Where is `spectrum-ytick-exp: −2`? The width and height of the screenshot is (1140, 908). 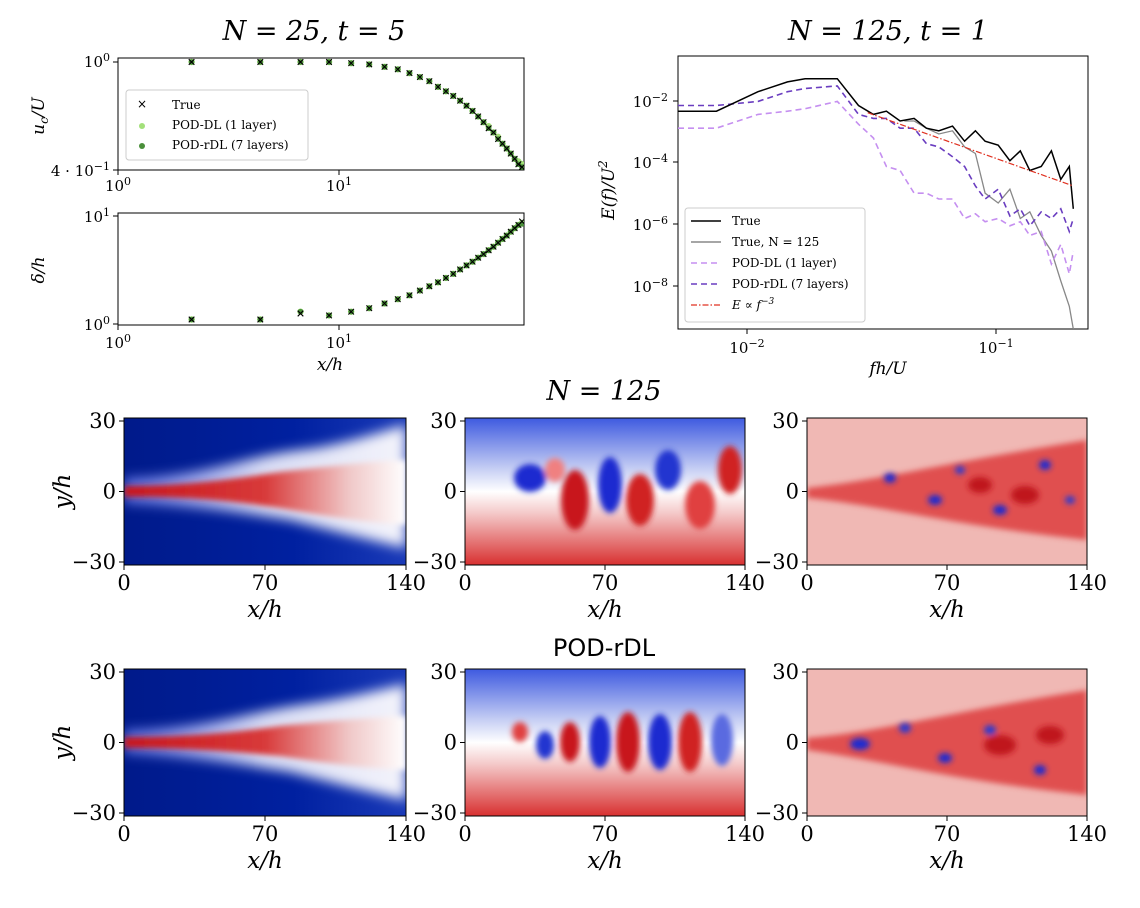
spectrum-ytick-exp: −2 is located at coordinates (660, 97).